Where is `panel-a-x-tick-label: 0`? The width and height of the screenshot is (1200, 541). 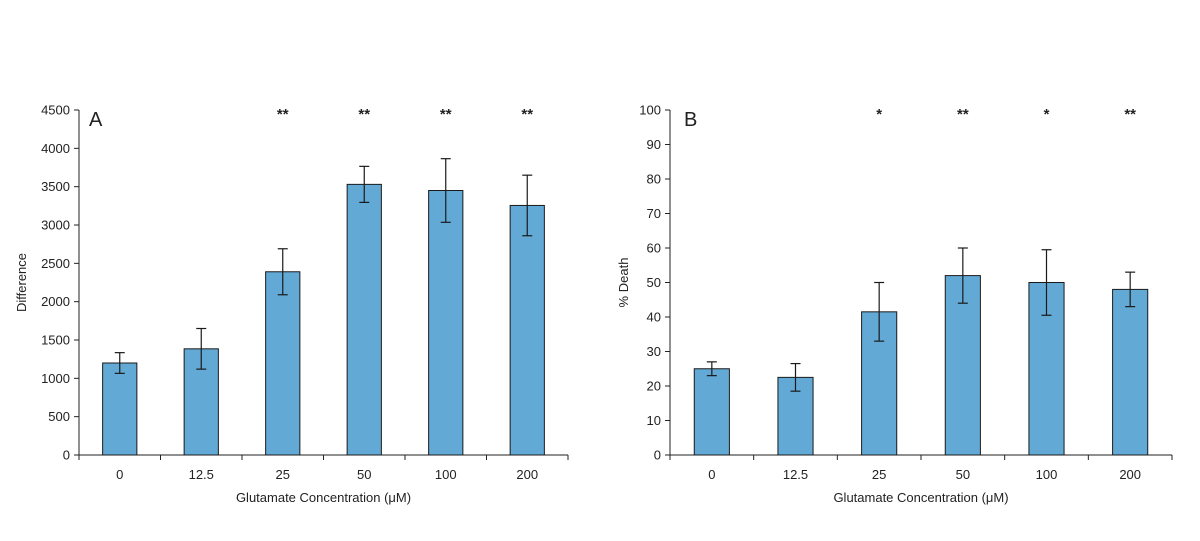 panel-a-x-tick-label: 0 is located at coordinates (119, 474).